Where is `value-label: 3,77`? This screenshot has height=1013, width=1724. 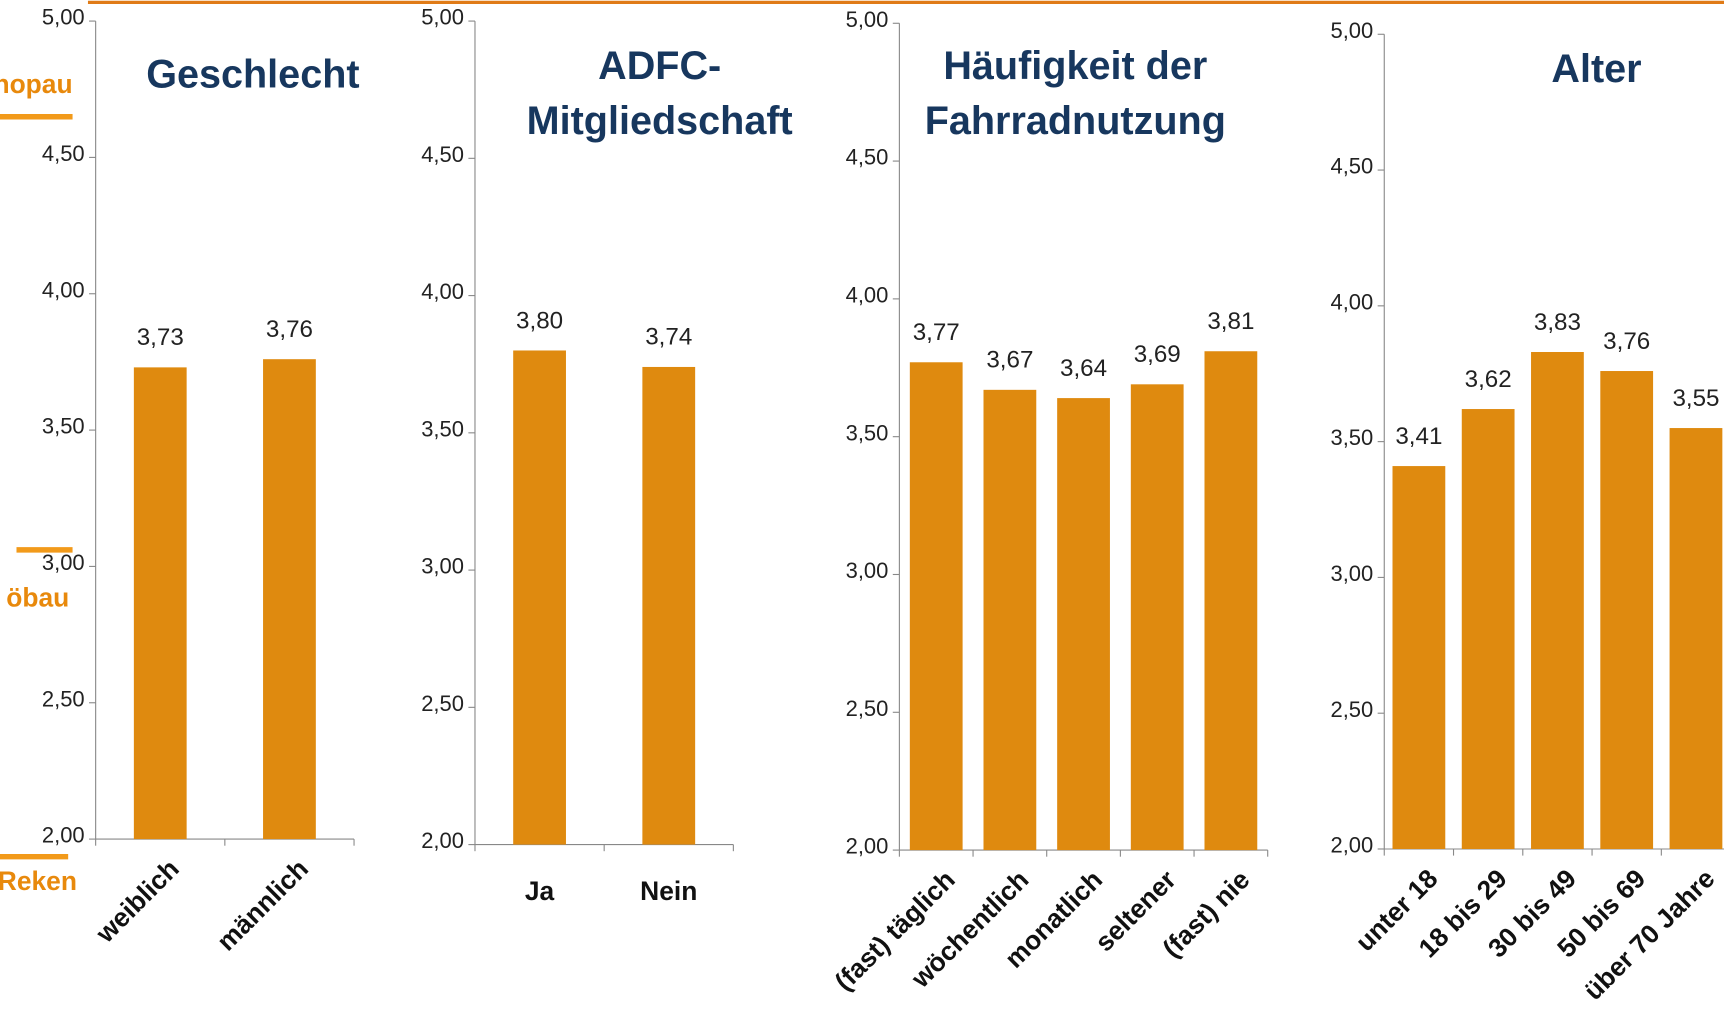 value-label: 3,77 is located at coordinates (936, 332).